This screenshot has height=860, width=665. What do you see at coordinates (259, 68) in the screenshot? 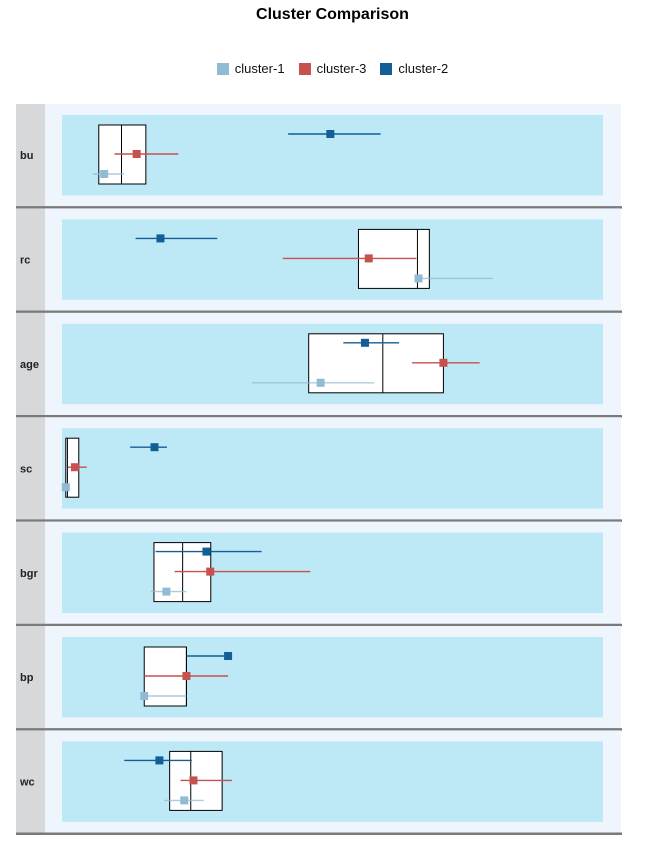
I see `legend-label-cluster-1: cluster-1` at bounding box center [259, 68].